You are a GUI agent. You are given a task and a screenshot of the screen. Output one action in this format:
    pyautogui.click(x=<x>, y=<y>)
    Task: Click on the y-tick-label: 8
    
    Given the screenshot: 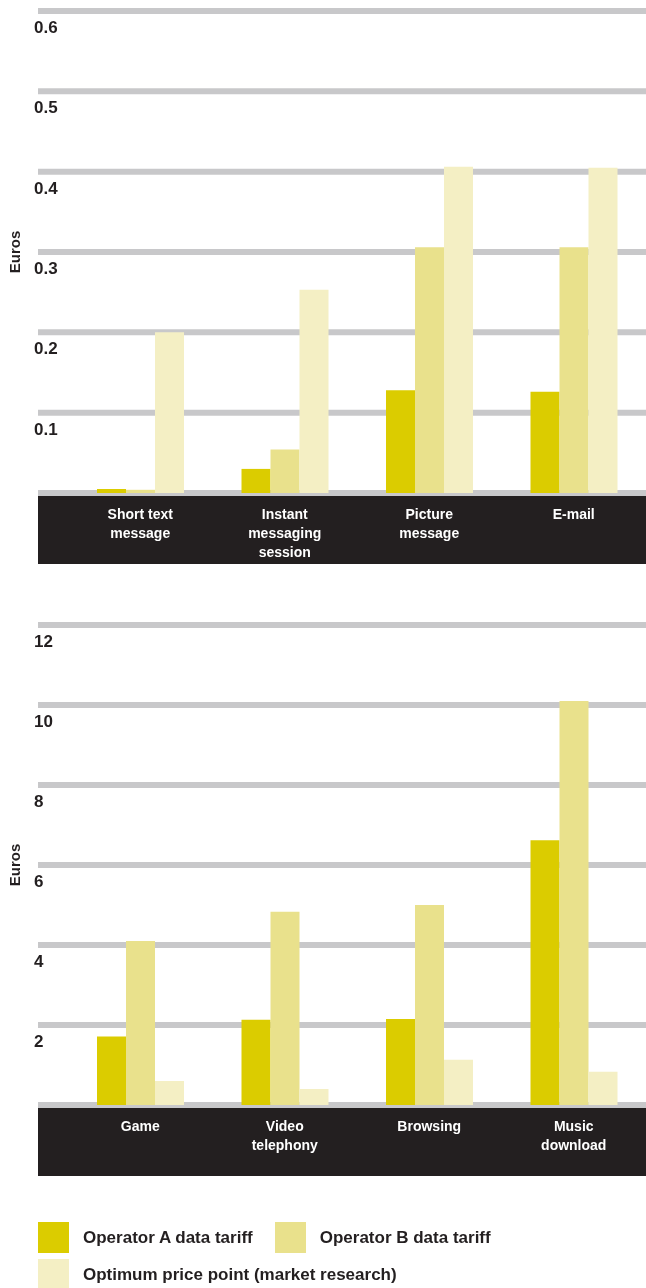 What is the action you would take?
    pyautogui.click(x=39, y=801)
    